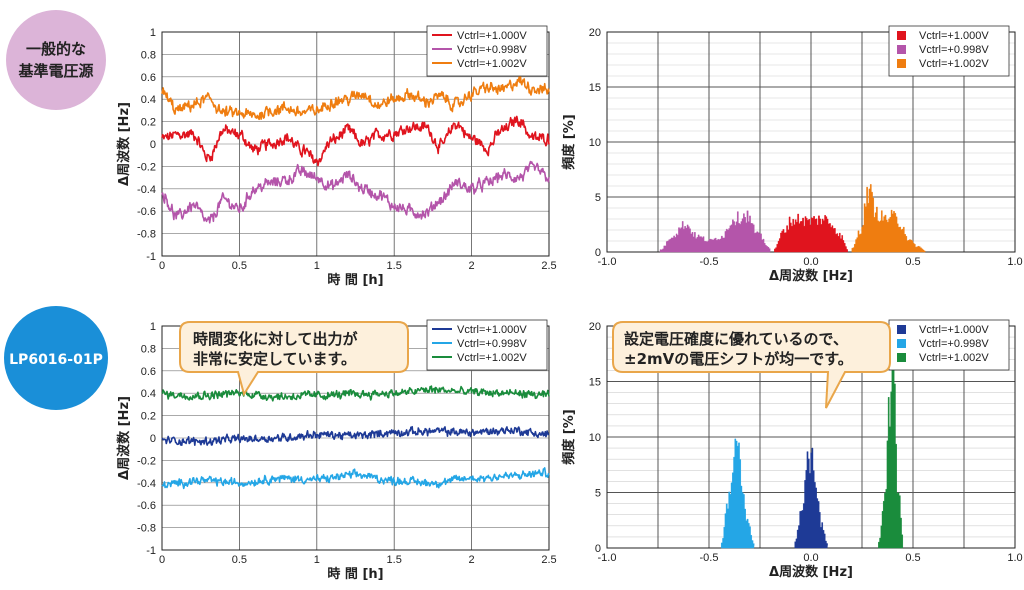 The image size is (1024, 590). What do you see at coordinates (56, 49) in the screenshot?
I see `badge-line-1: 一般的な` at bounding box center [56, 49].